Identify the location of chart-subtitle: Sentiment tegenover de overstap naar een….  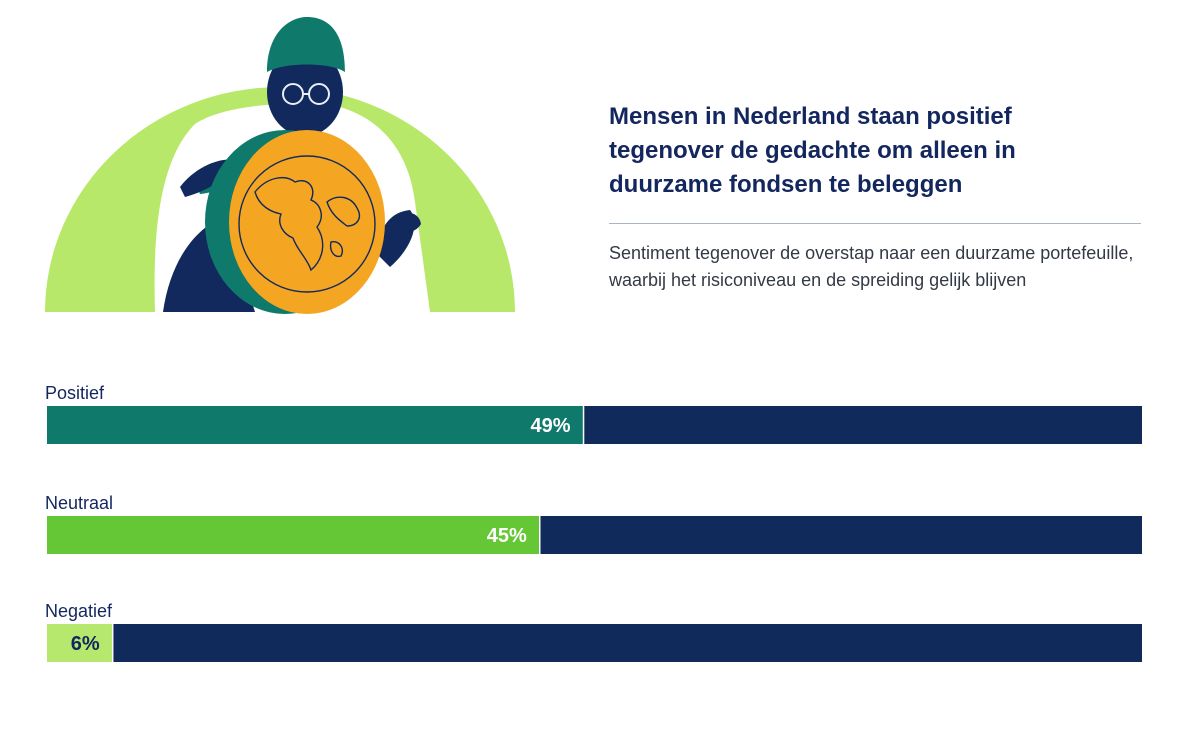
(871, 266).